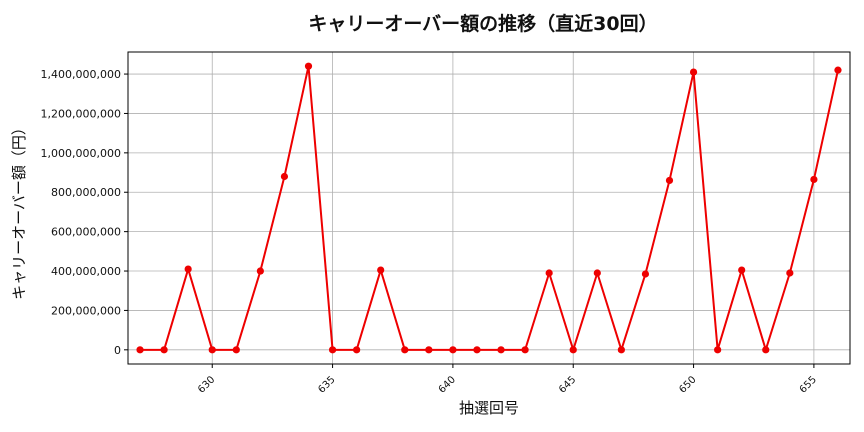 This screenshot has width=864, height=432. Describe the element at coordinates (489, 408) in the screenshot. I see `x-axis-label: 抽選回号` at that location.